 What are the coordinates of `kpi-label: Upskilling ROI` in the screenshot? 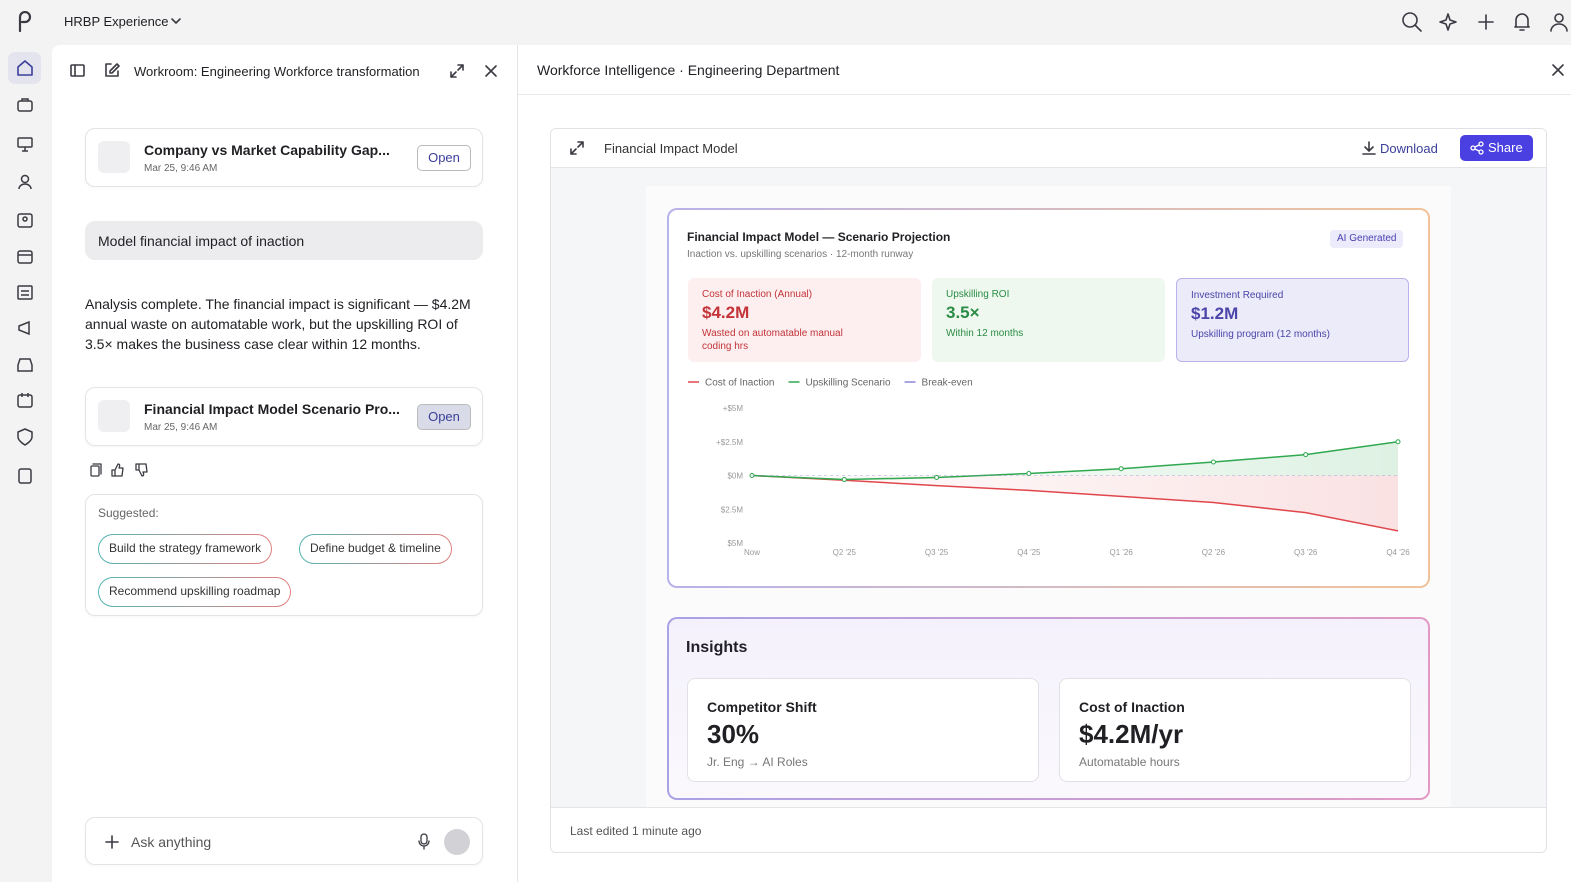 It's located at (978, 294).